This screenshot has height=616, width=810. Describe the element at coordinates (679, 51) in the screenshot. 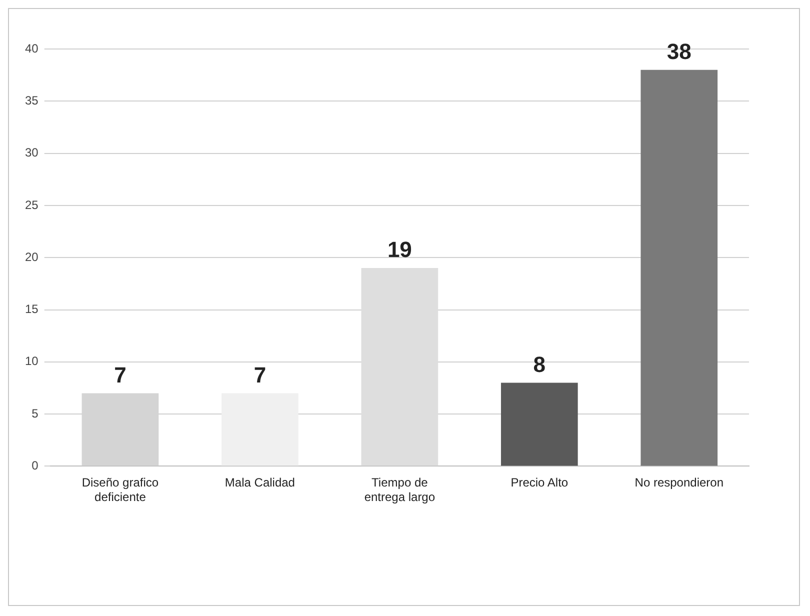

I see `data-label: 38` at that location.